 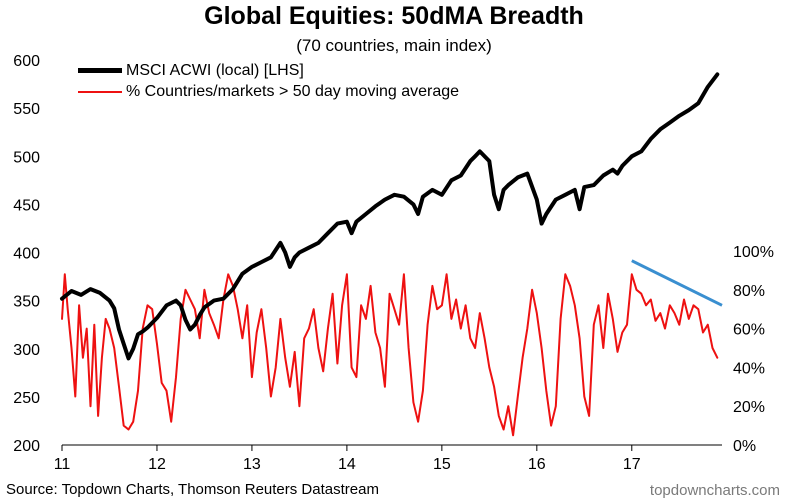 What do you see at coordinates (632, 464) in the screenshot?
I see `x-tick-label: 17` at bounding box center [632, 464].